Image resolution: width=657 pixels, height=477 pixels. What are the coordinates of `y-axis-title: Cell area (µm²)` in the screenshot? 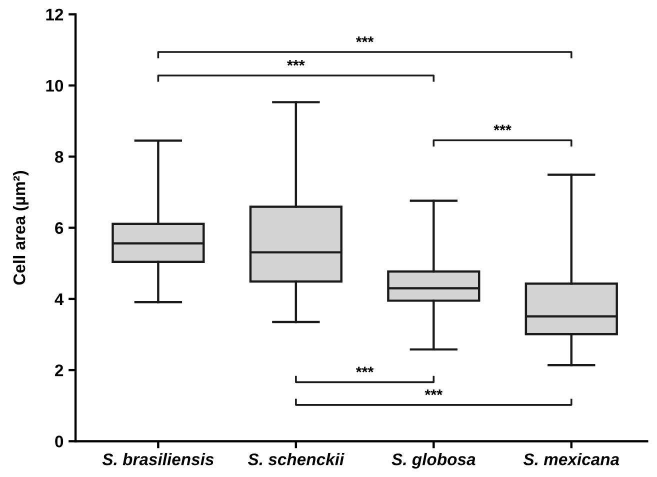 It's located at (21, 228).